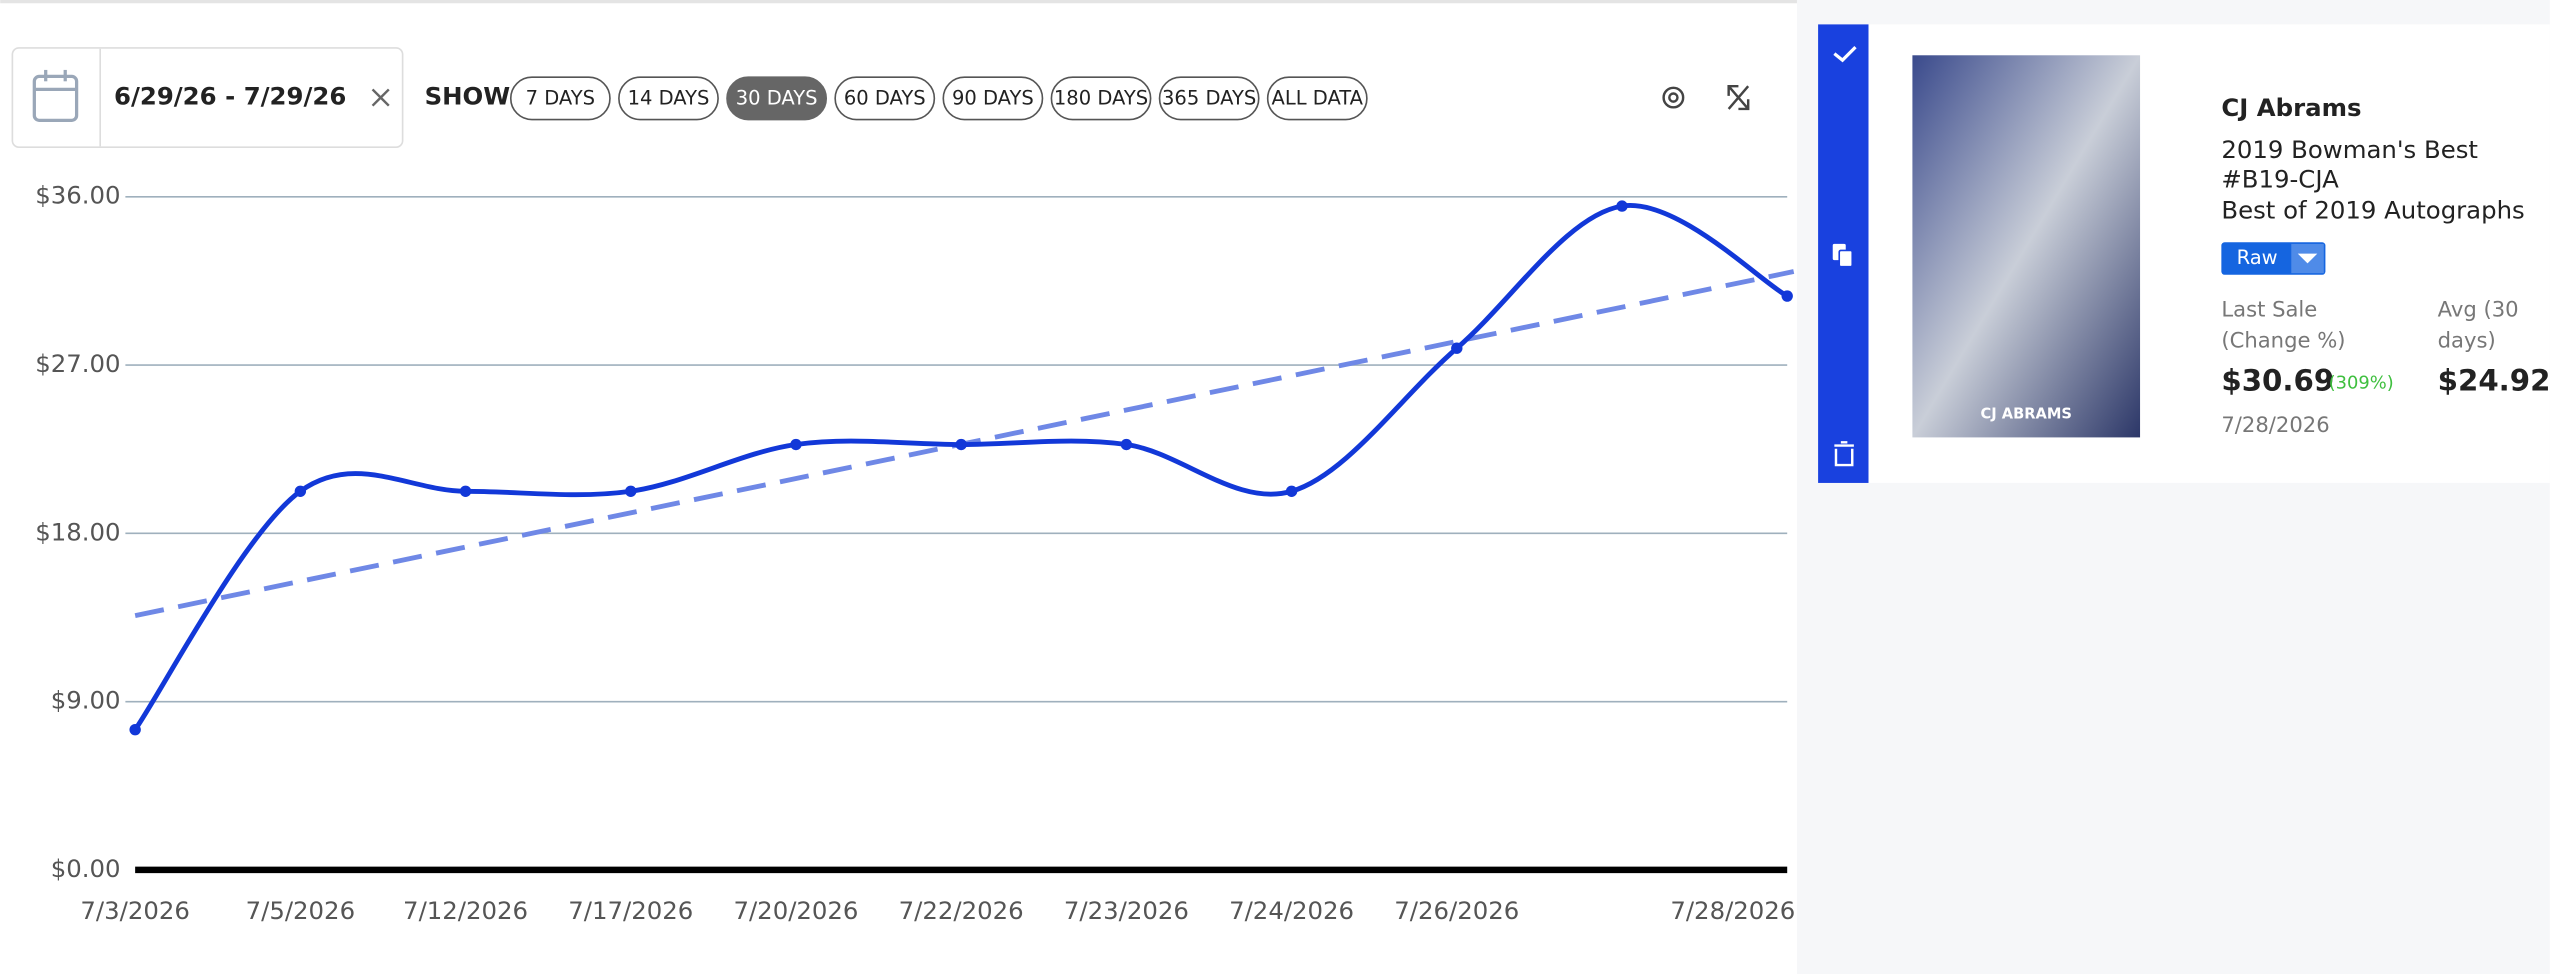 The width and height of the screenshot is (2550, 974). What do you see at coordinates (795, 910) in the screenshot?
I see `x-tick-label: 7/20/2026` at bounding box center [795, 910].